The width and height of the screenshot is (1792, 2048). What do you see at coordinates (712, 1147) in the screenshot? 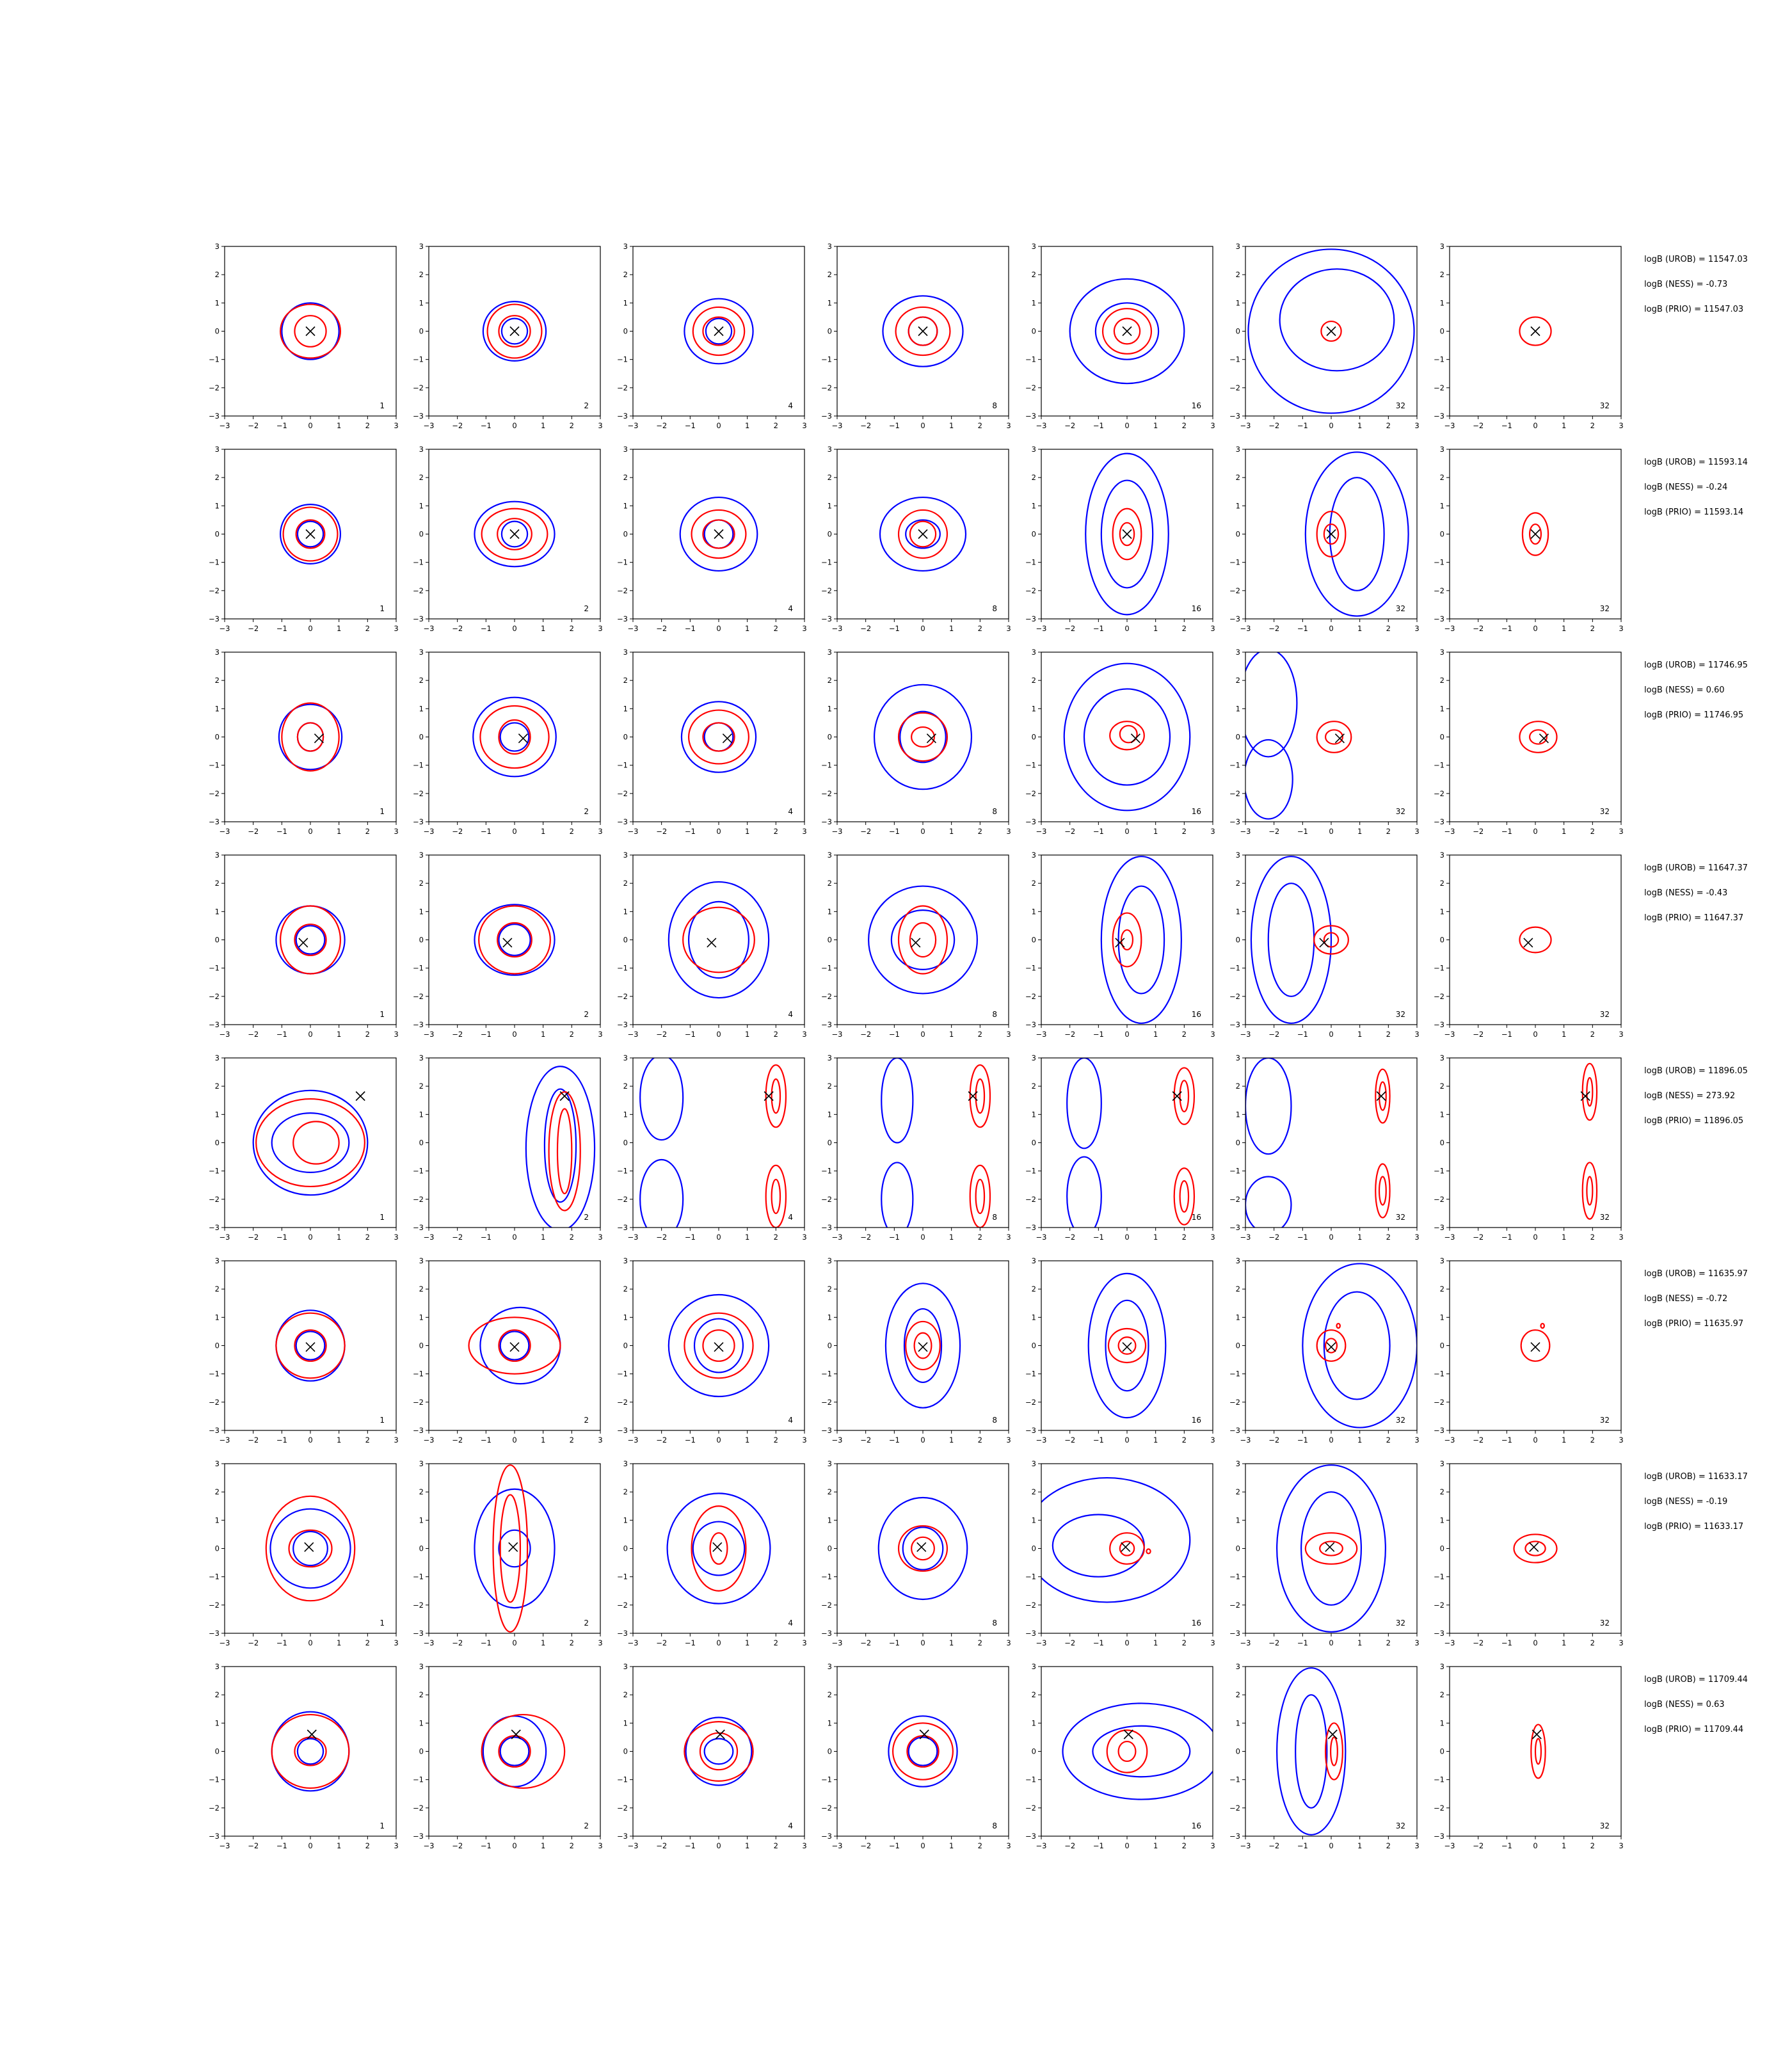
I see `panel-r5-c3: −3 −2 −1 0 1 2 3 3 2 1 0 −1 −2 −3 4` at bounding box center [712, 1147].